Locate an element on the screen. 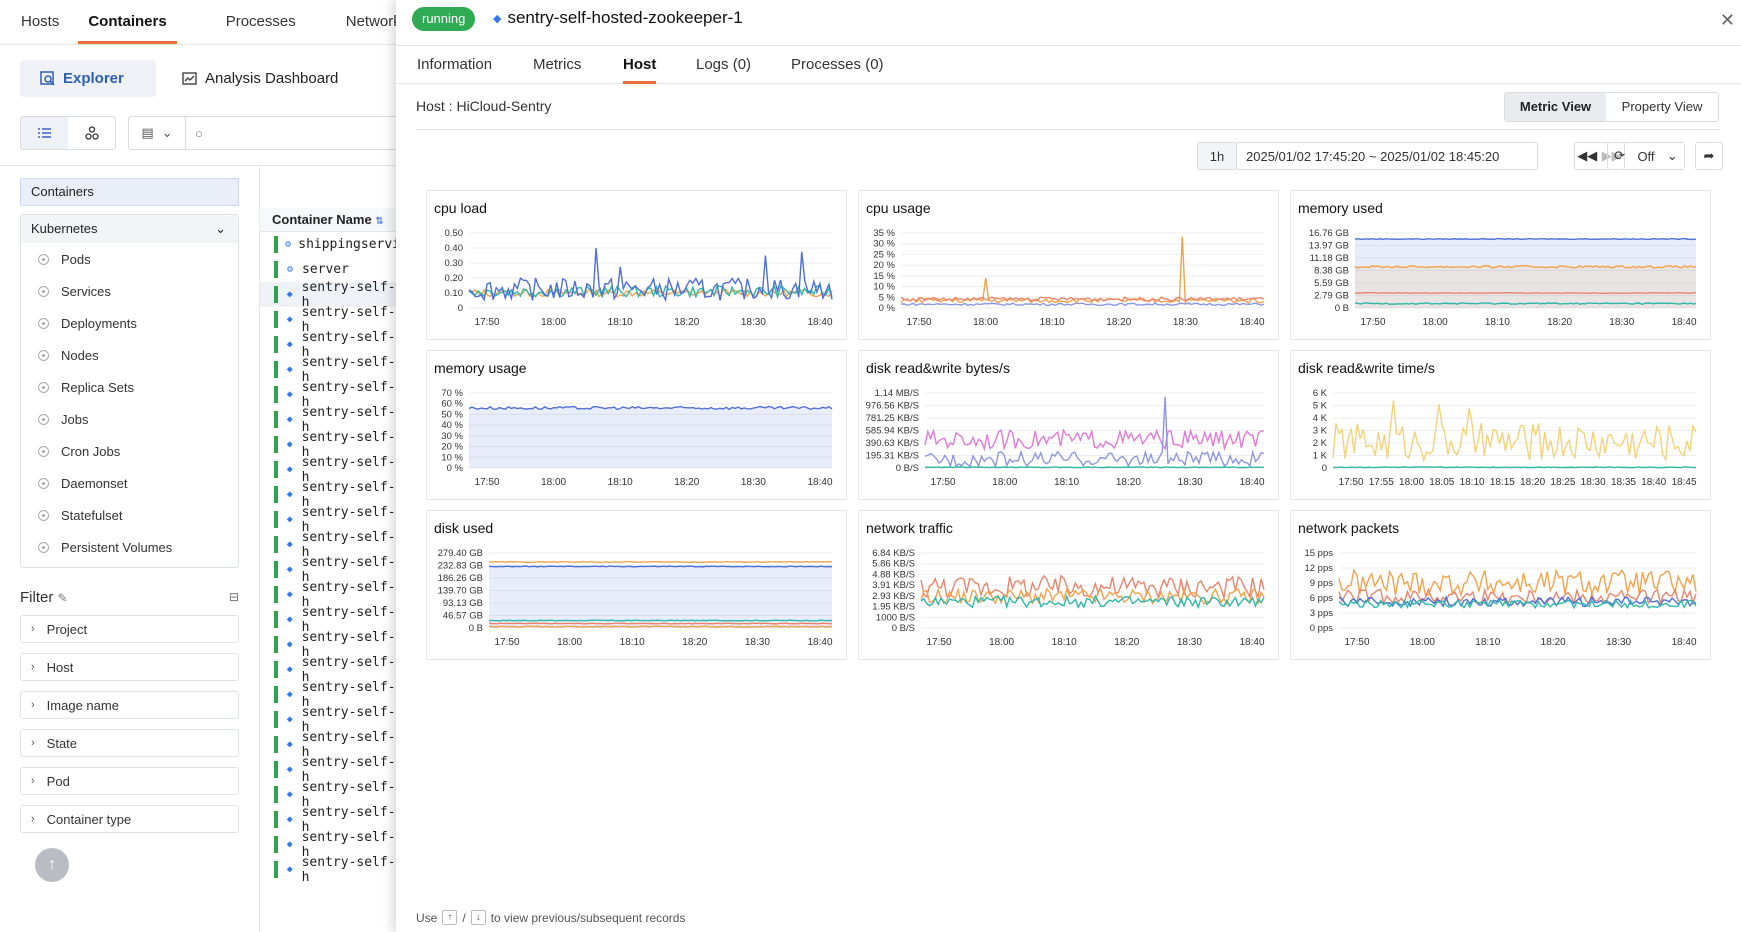 This screenshot has height=932, width=1741. filter-item: › Project is located at coordinates (129, 629).